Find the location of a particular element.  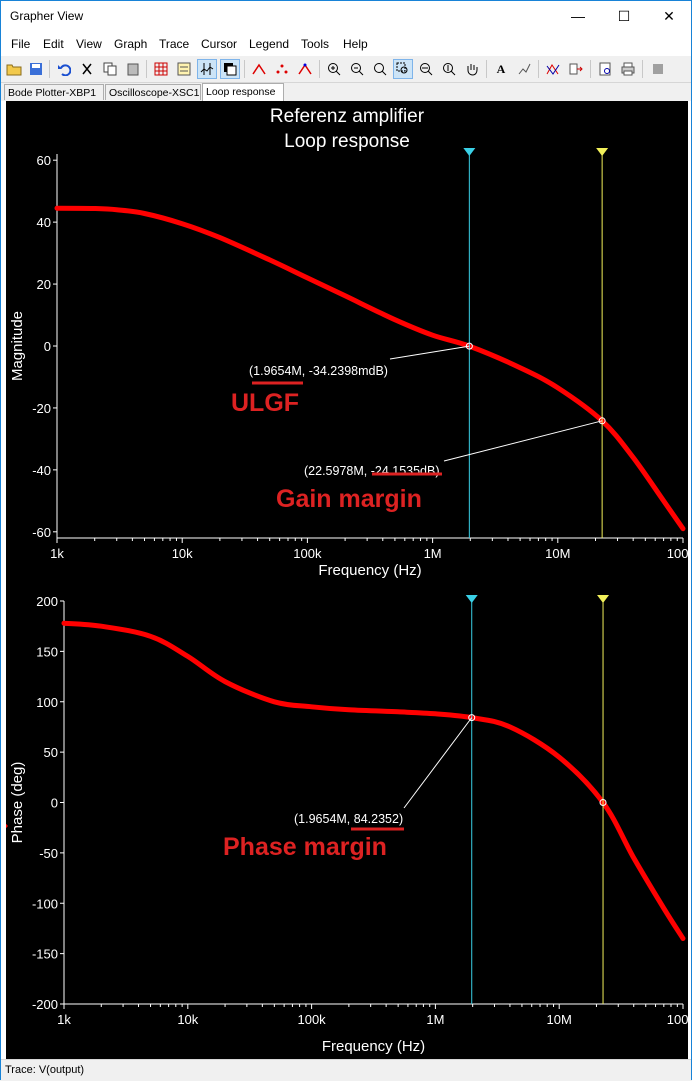

magnitude-cursor-label: (22.5978M, -24.1535dB) is located at coordinates (372, 471).